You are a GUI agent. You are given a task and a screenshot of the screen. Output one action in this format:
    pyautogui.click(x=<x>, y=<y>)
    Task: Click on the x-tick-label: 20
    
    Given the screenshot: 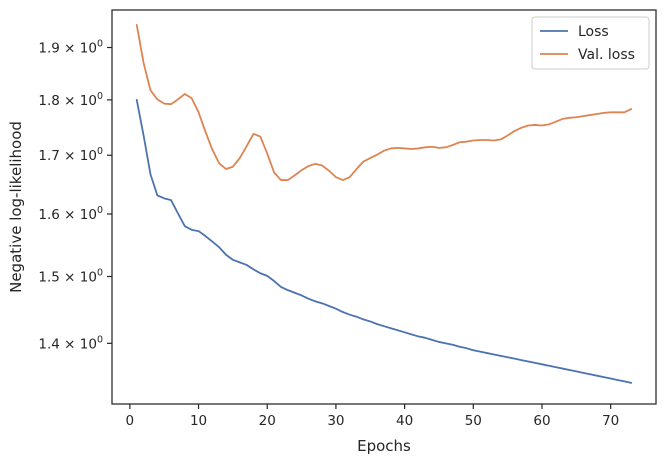 What is the action you would take?
    pyautogui.click(x=267, y=421)
    